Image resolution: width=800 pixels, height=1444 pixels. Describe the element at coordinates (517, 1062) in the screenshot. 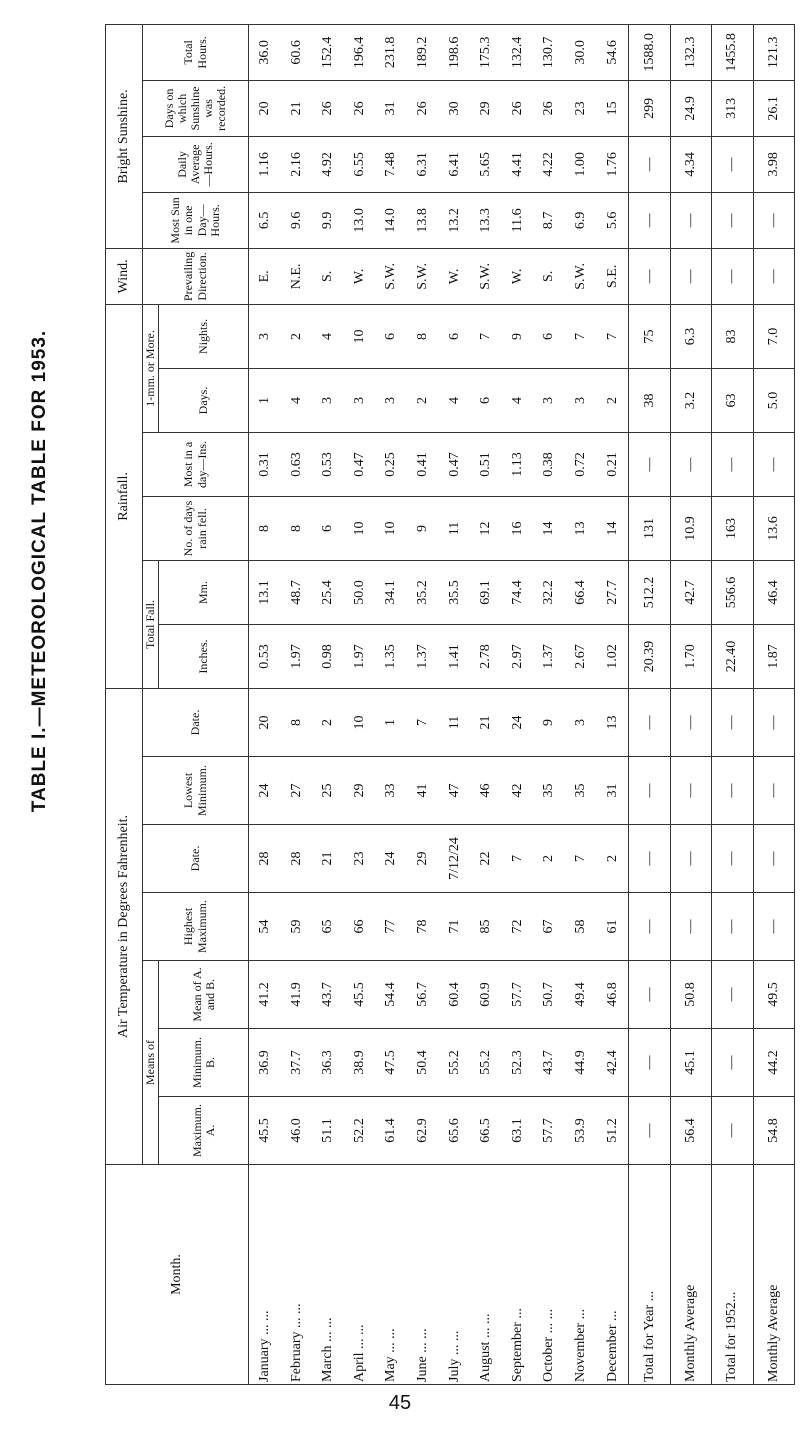

I see `cell: 52.3` at that location.